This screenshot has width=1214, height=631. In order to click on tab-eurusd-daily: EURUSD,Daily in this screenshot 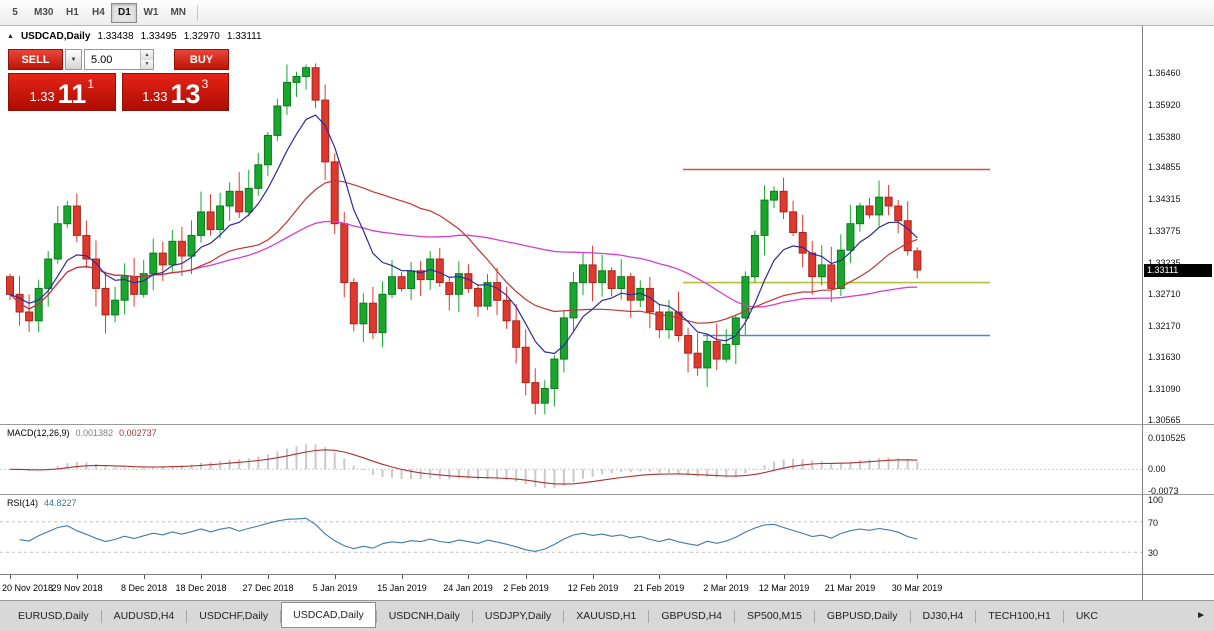, I will do `click(53, 616)`.